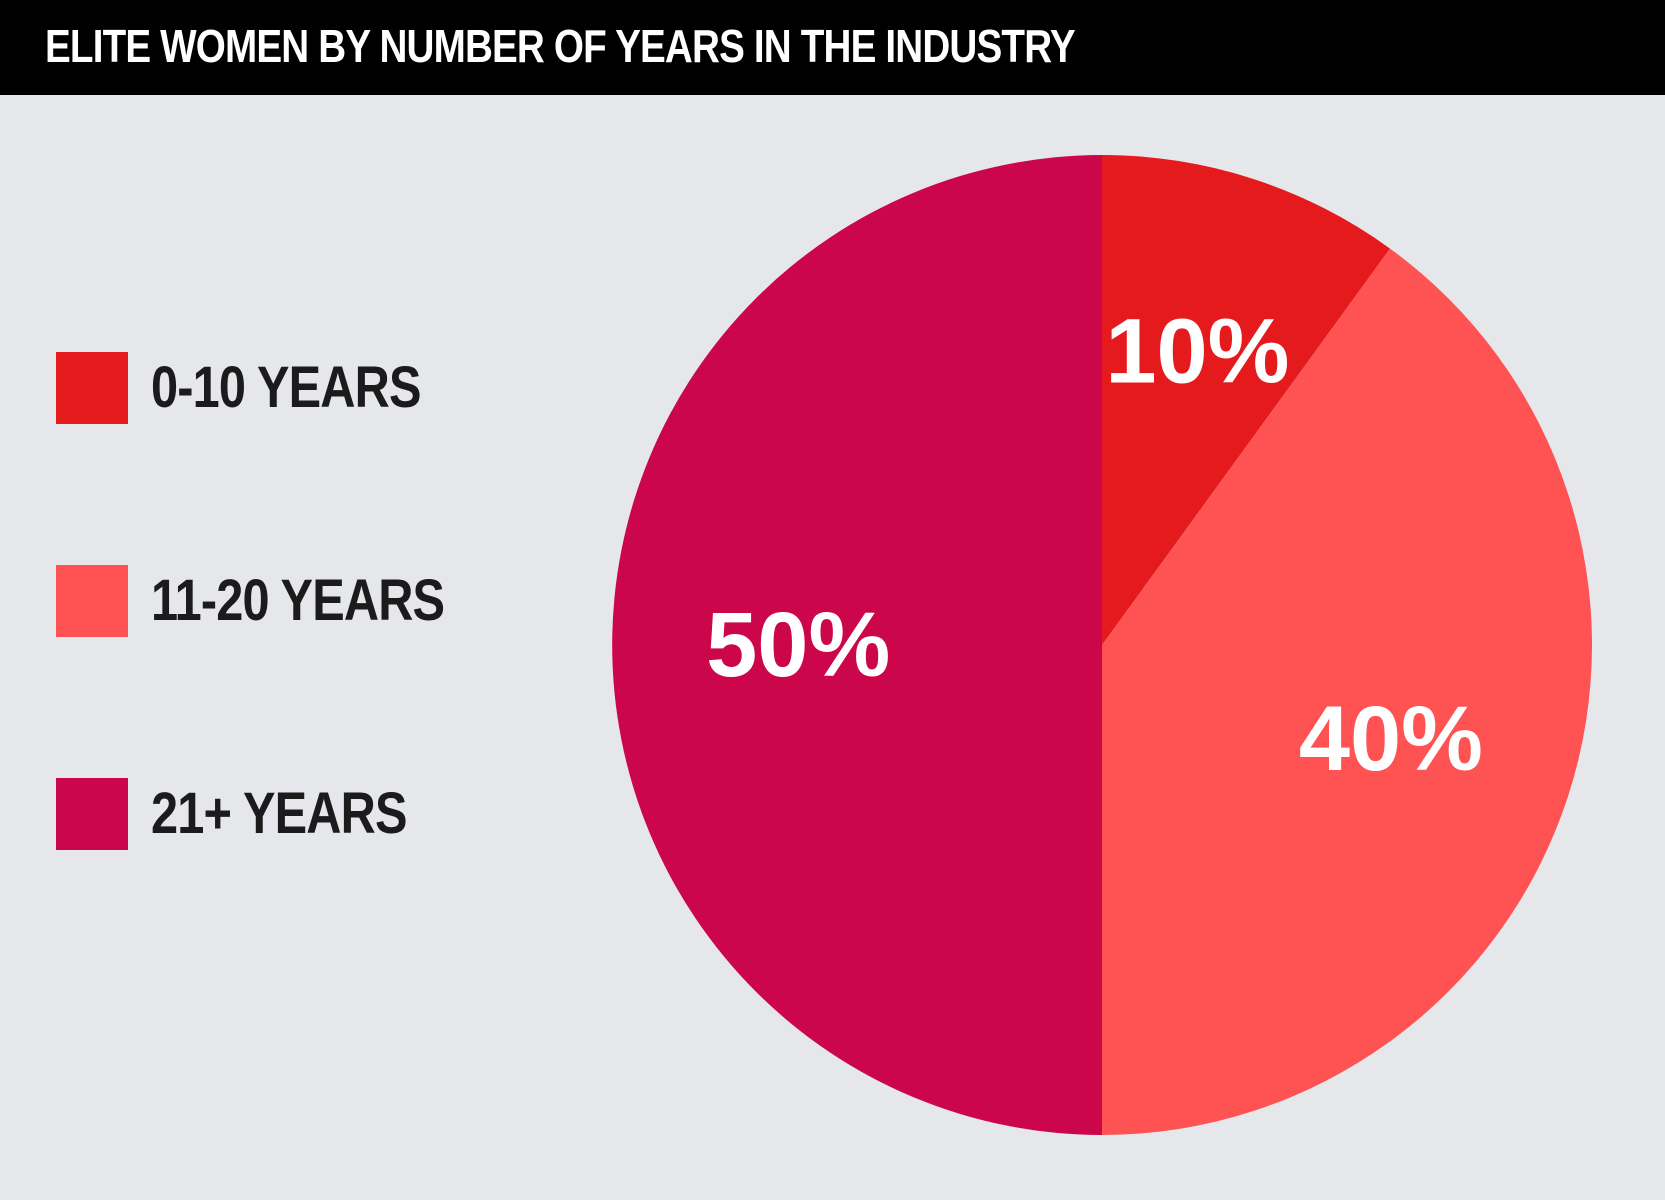  Describe the element at coordinates (92, 388) in the screenshot. I see `legend-swatch-0-10-years` at that location.